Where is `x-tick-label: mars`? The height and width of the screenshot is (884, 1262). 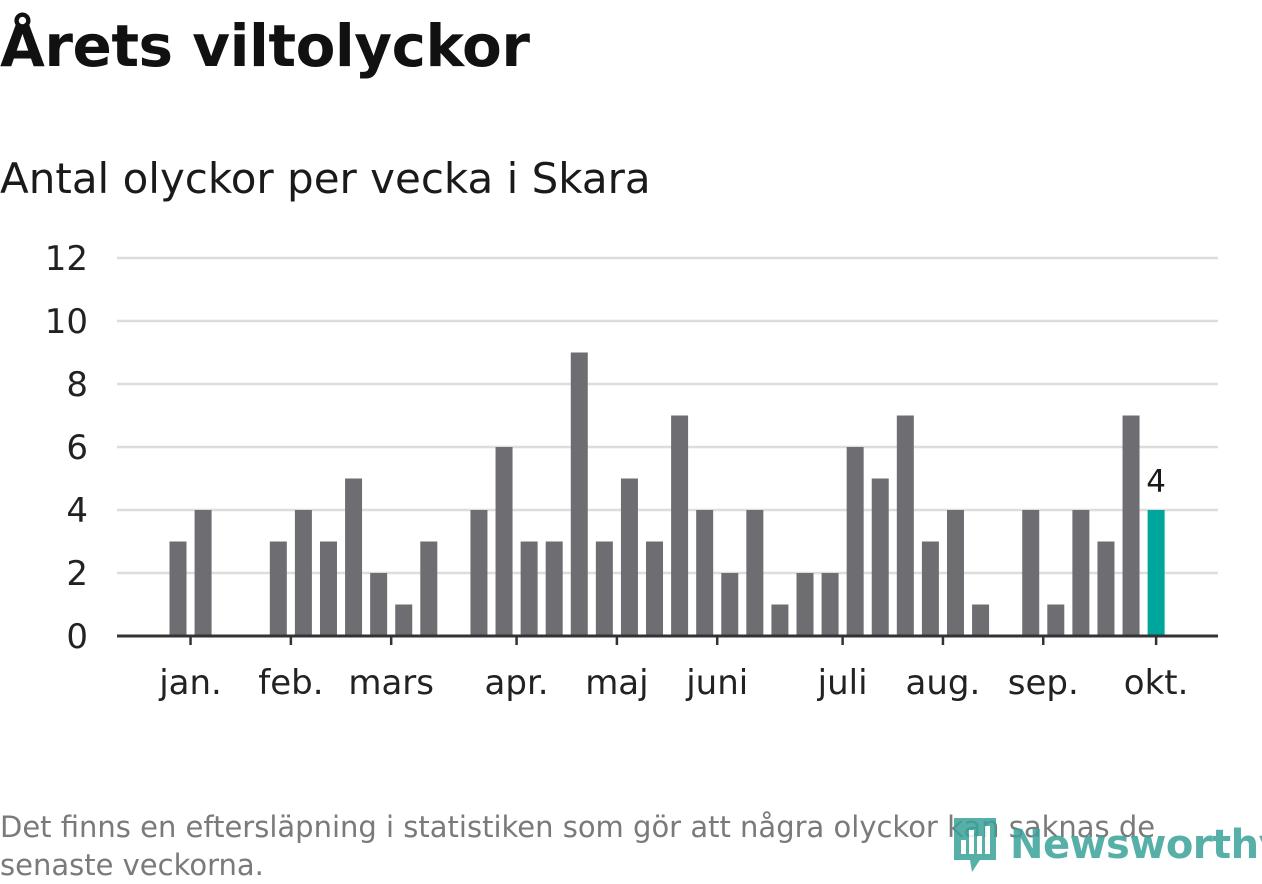 x-tick-label: mars is located at coordinates (391, 683).